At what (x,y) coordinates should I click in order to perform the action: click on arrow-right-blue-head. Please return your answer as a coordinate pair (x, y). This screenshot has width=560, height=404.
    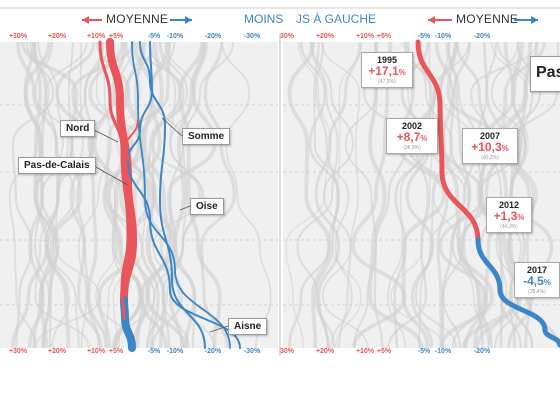
    Looking at the image, I should click on (188, 20).